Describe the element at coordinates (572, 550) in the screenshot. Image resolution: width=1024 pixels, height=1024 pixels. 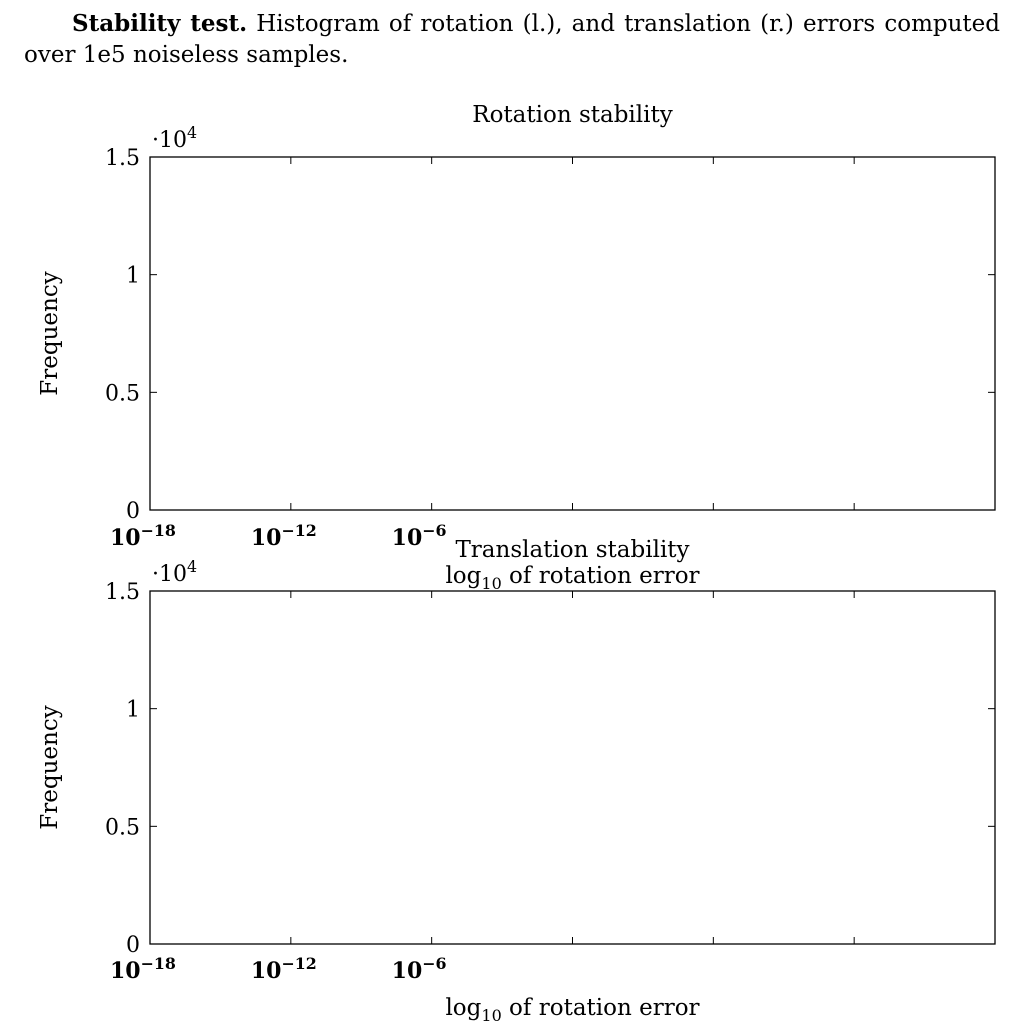
I see `chart-title: Translation stability` at that location.